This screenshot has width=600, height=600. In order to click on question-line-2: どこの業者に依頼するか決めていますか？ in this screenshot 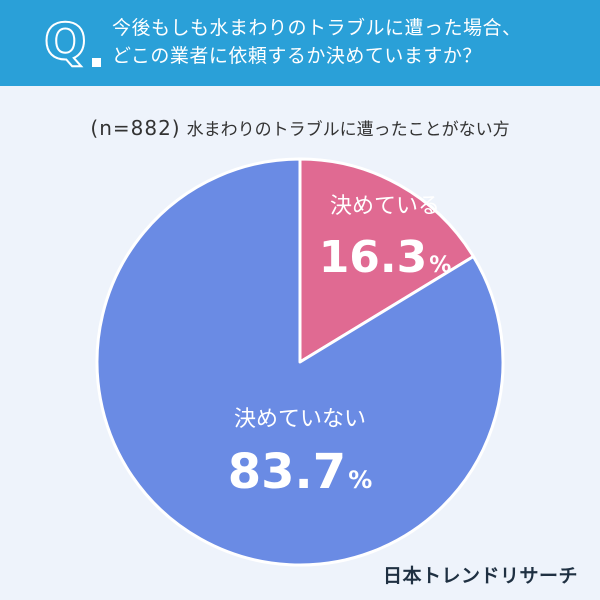, I will do `click(297, 56)`.